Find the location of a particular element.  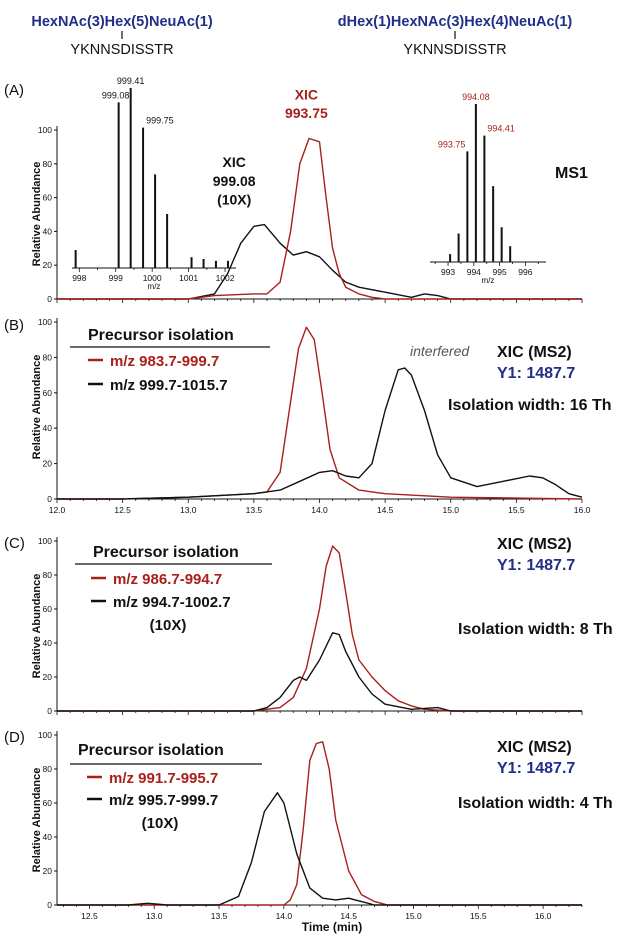

legend-entry-black: m/z 994.7-1002.7 is located at coordinates (172, 602).